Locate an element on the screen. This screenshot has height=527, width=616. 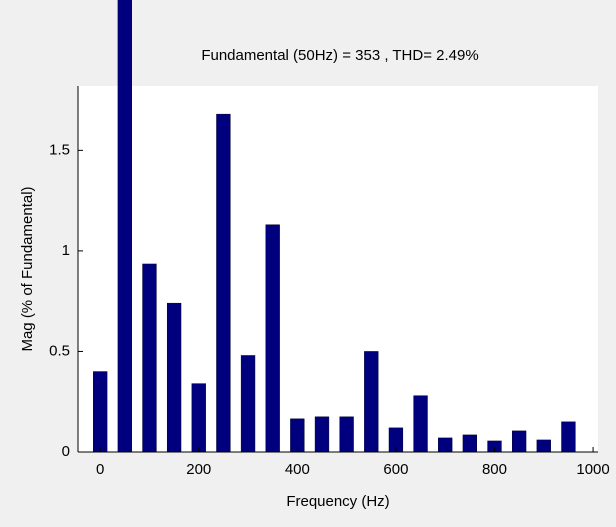
x-tick-label: 600 is located at coordinates (395, 469).